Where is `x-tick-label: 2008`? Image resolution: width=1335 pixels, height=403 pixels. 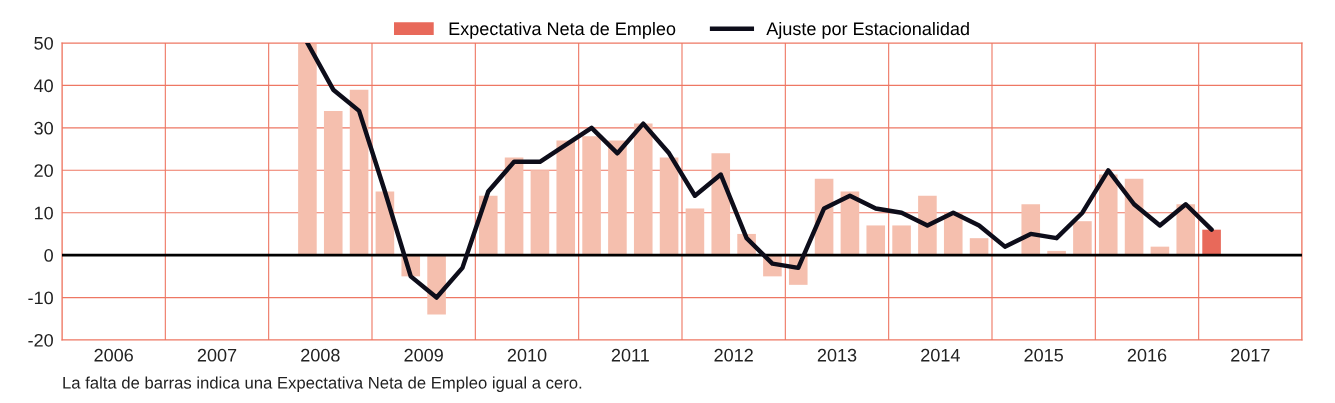 x-tick-label: 2008 is located at coordinates (320, 355).